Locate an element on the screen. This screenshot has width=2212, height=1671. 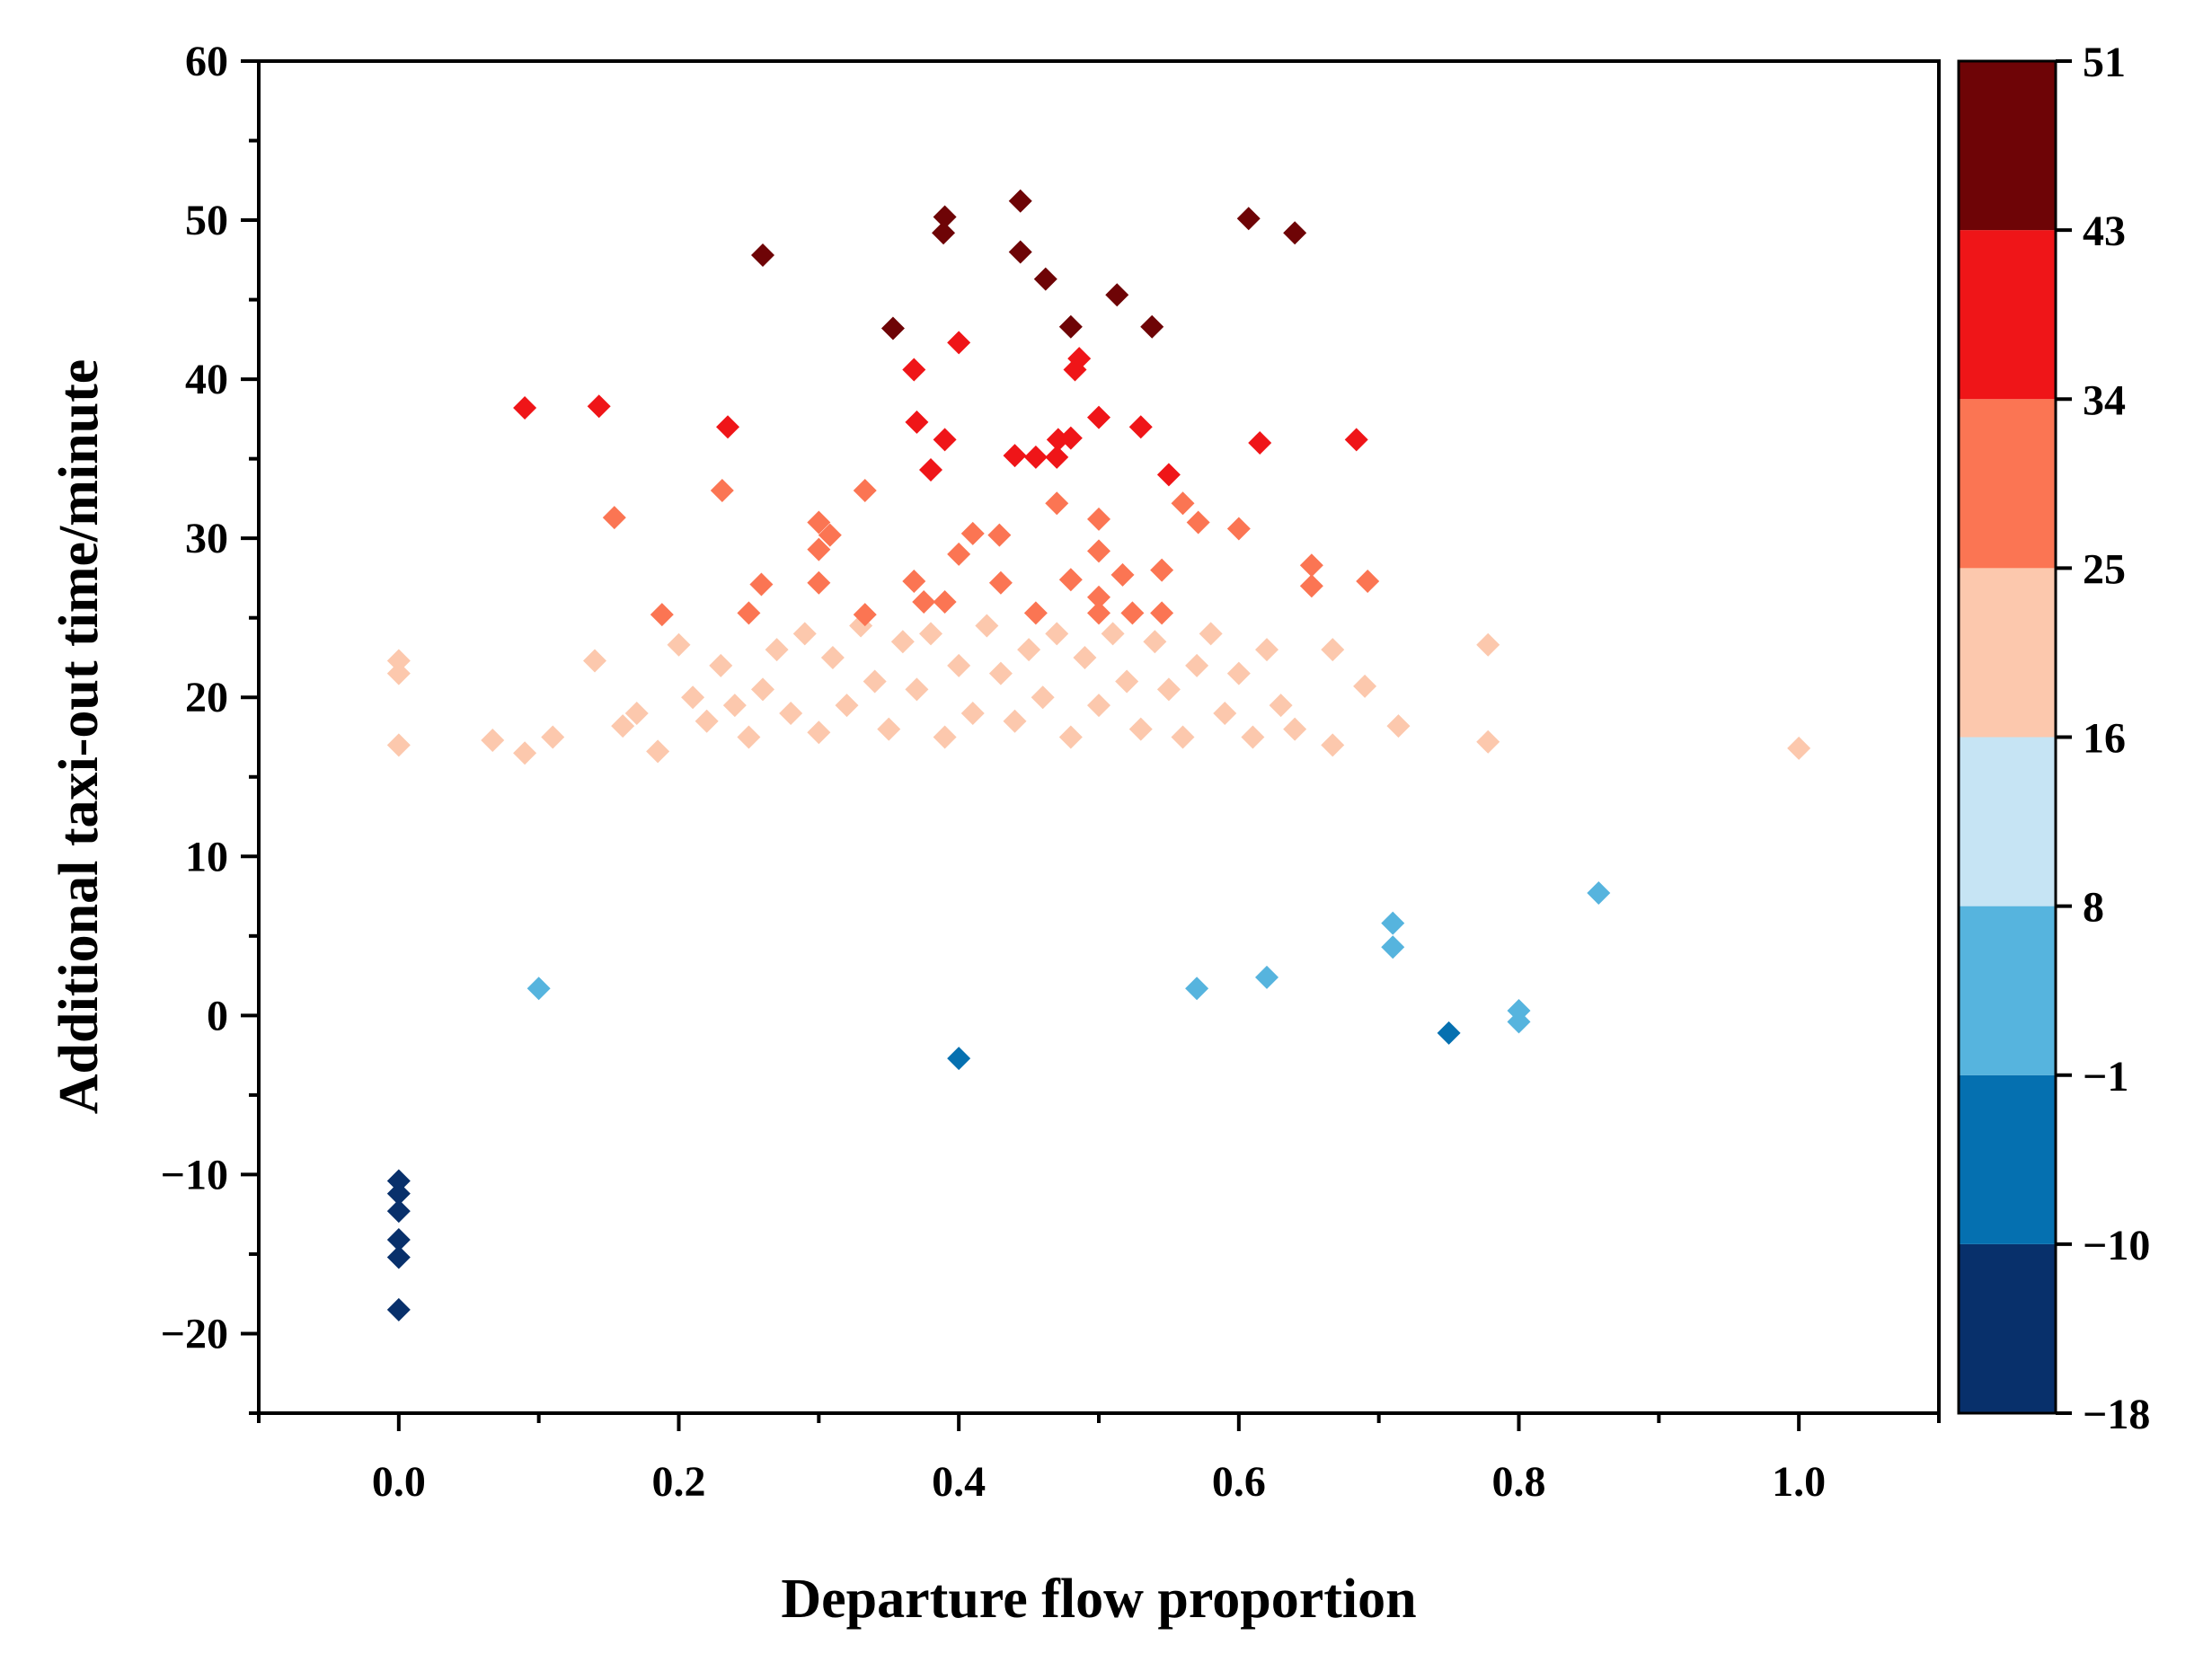
colorbar-tick-label: 16 is located at coordinates (2105, 739).